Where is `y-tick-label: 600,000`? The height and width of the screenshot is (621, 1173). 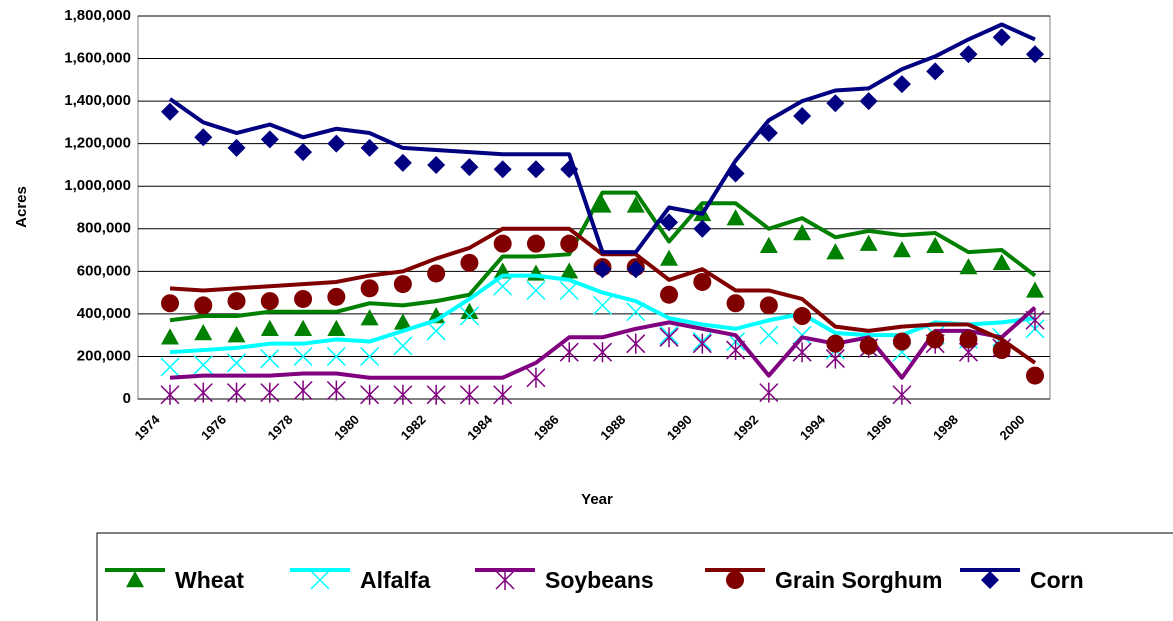 y-tick-label: 600,000 is located at coordinates (104, 270).